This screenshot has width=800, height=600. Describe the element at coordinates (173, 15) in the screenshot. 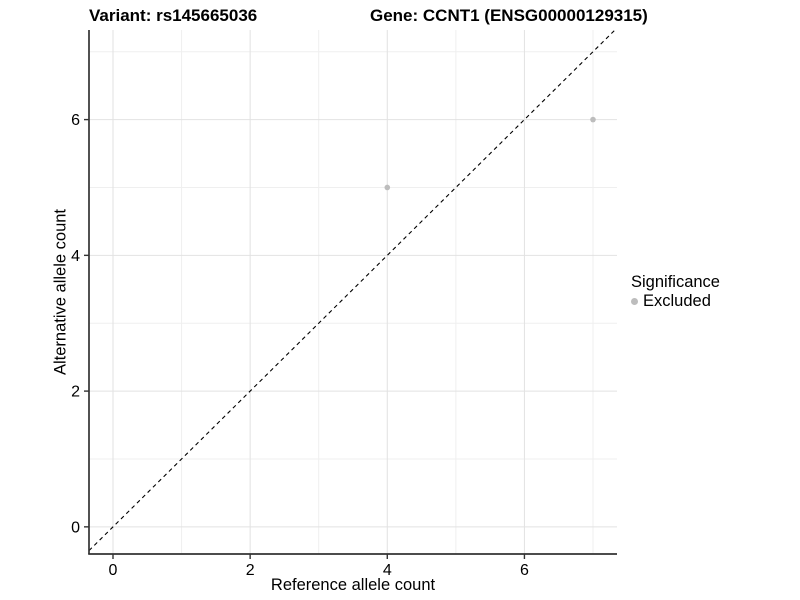

I see `plot-title-variant: Variant: rs145665036` at that location.